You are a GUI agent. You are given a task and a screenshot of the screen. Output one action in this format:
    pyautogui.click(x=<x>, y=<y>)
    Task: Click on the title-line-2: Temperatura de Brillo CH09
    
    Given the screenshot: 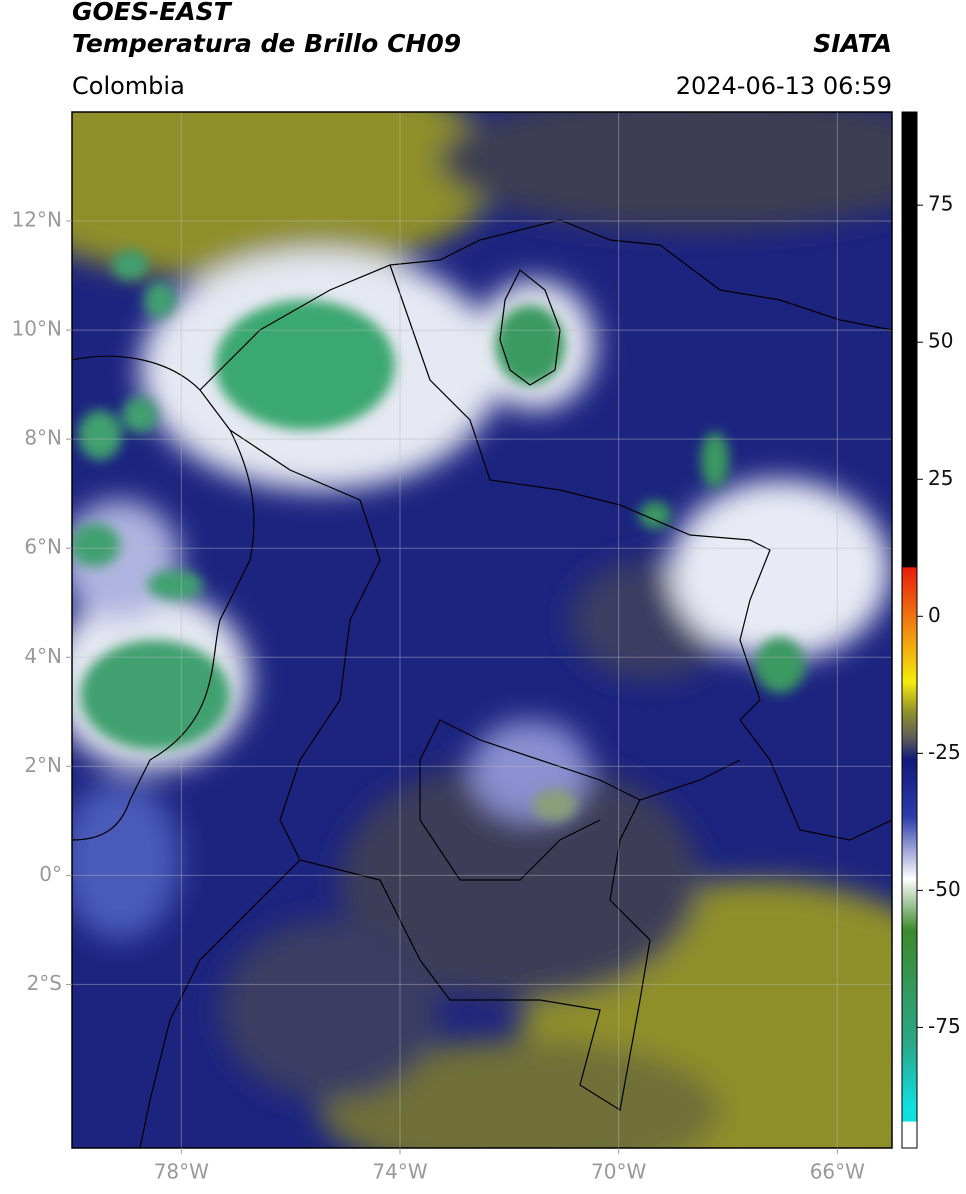 What is the action you would take?
    pyautogui.click(x=266, y=43)
    